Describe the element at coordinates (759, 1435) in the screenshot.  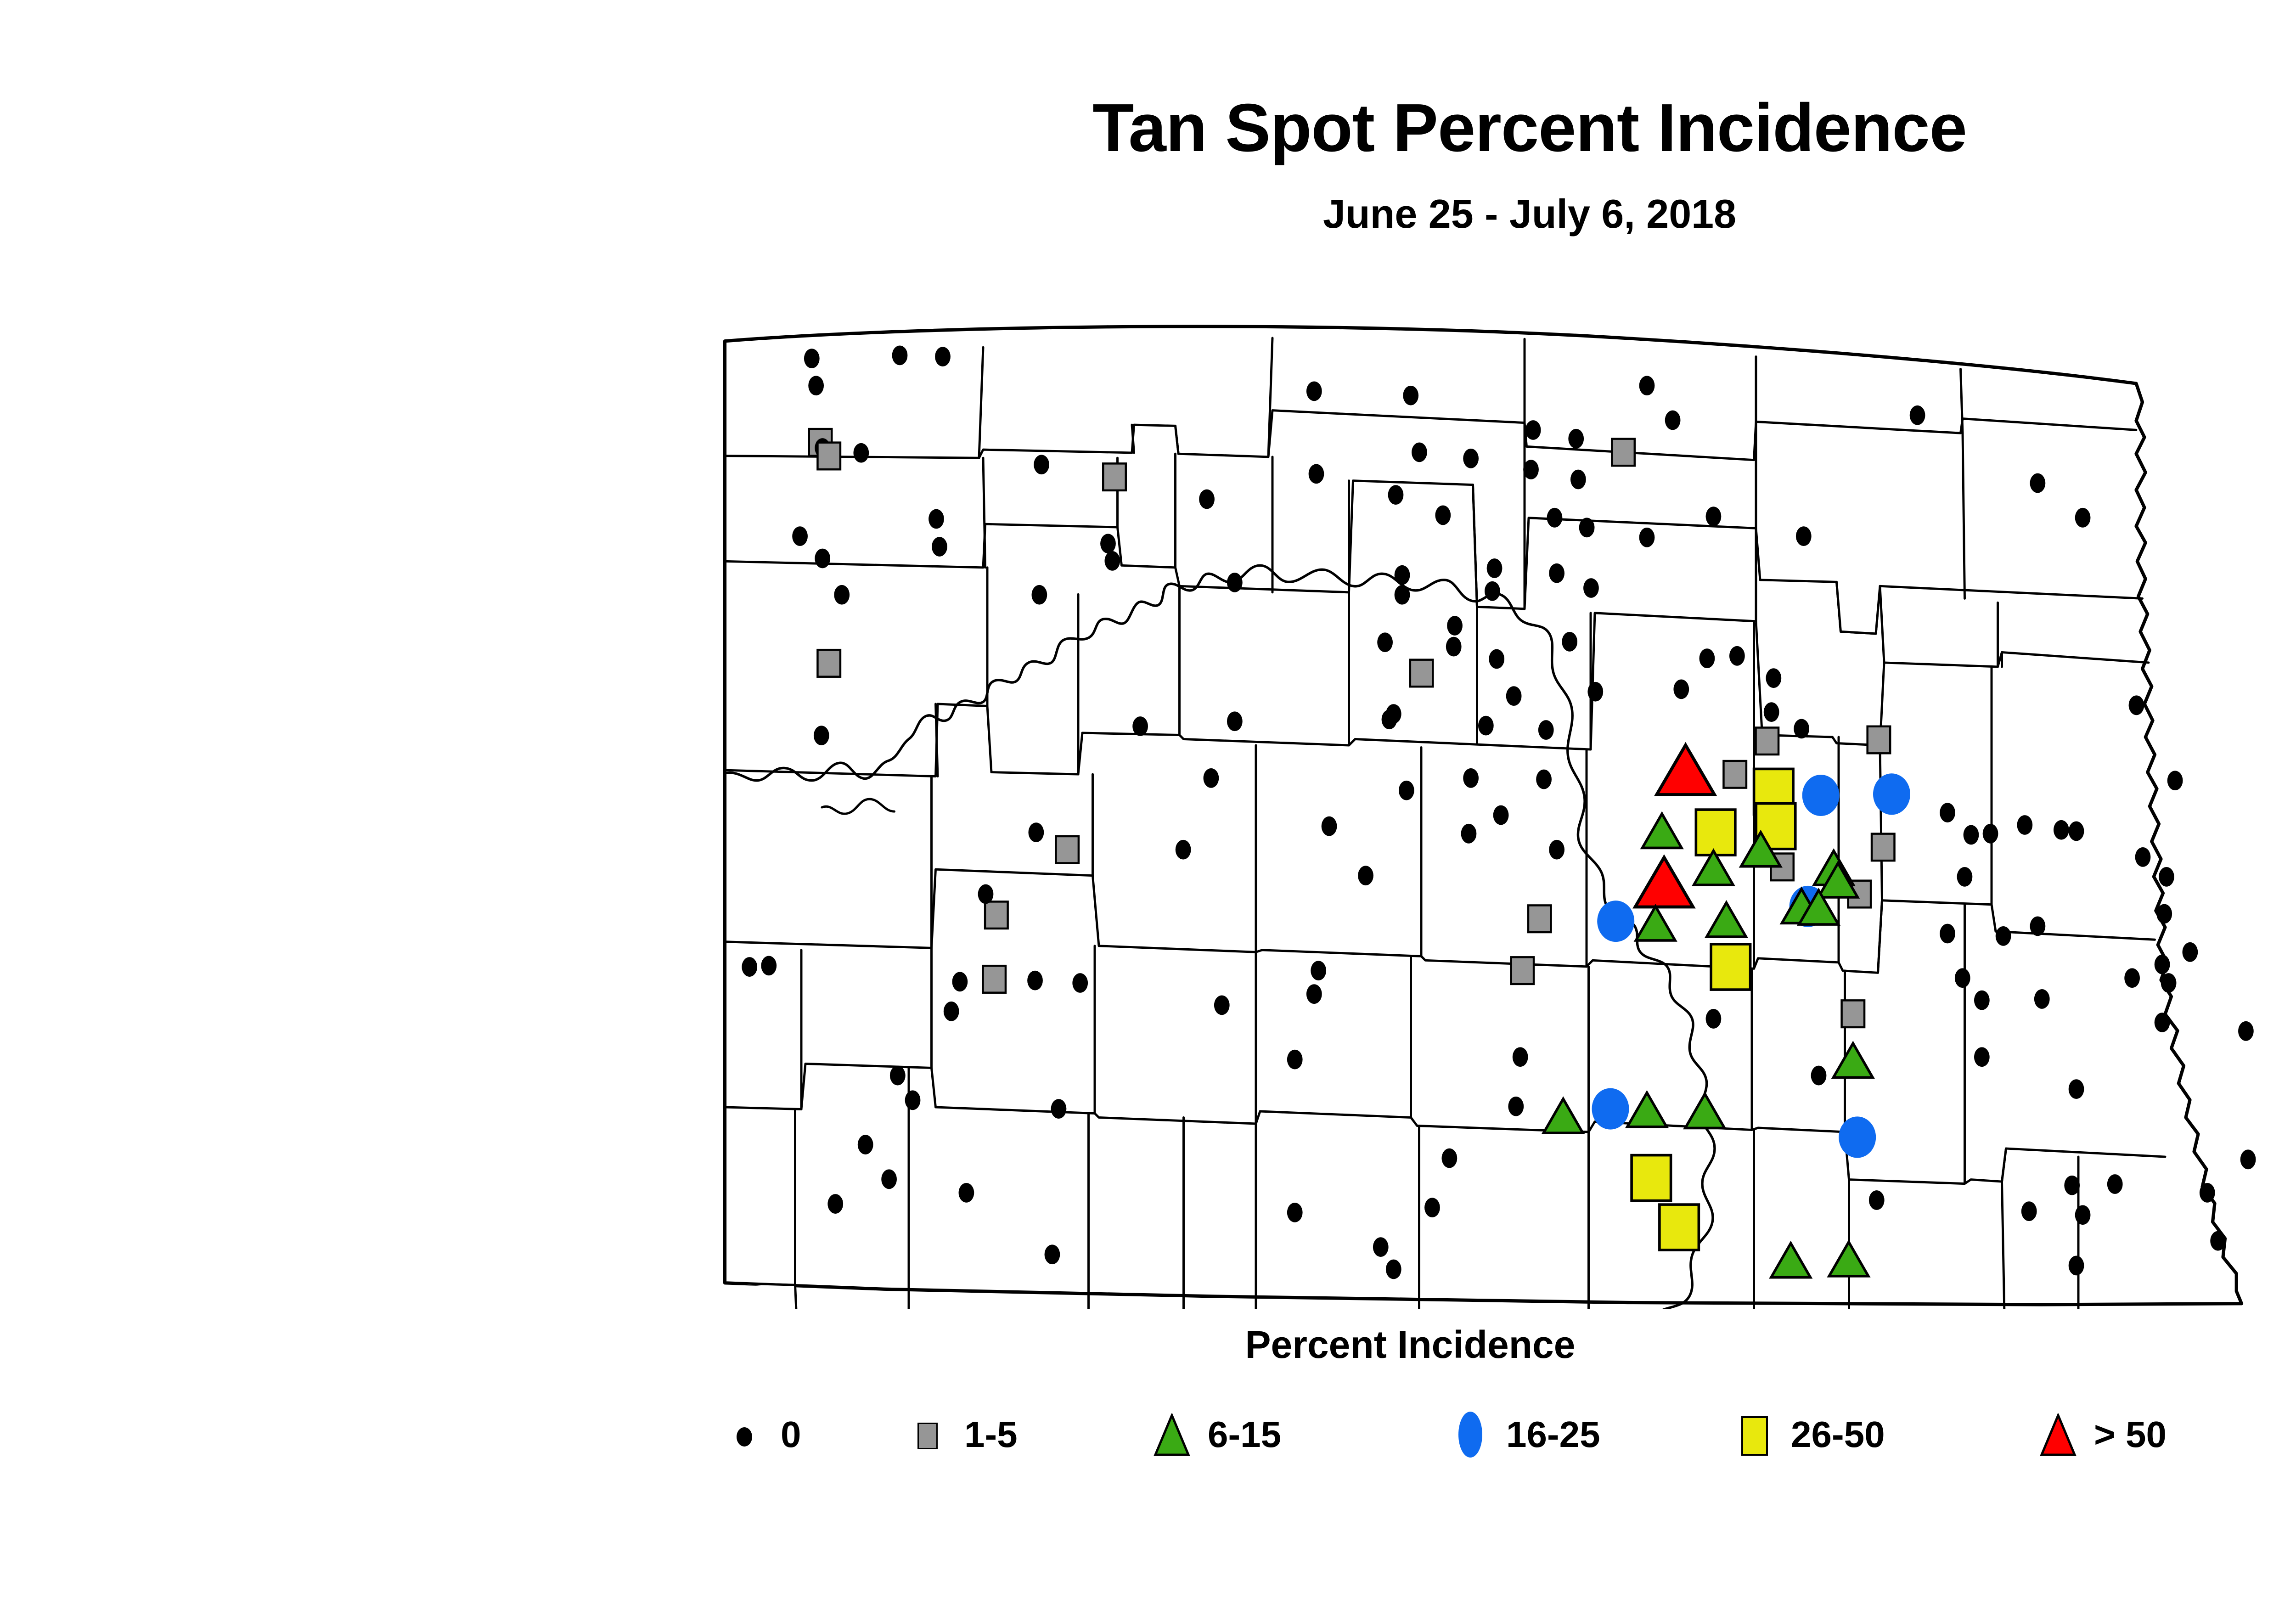
I see `legend-item-0: 0` at that location.